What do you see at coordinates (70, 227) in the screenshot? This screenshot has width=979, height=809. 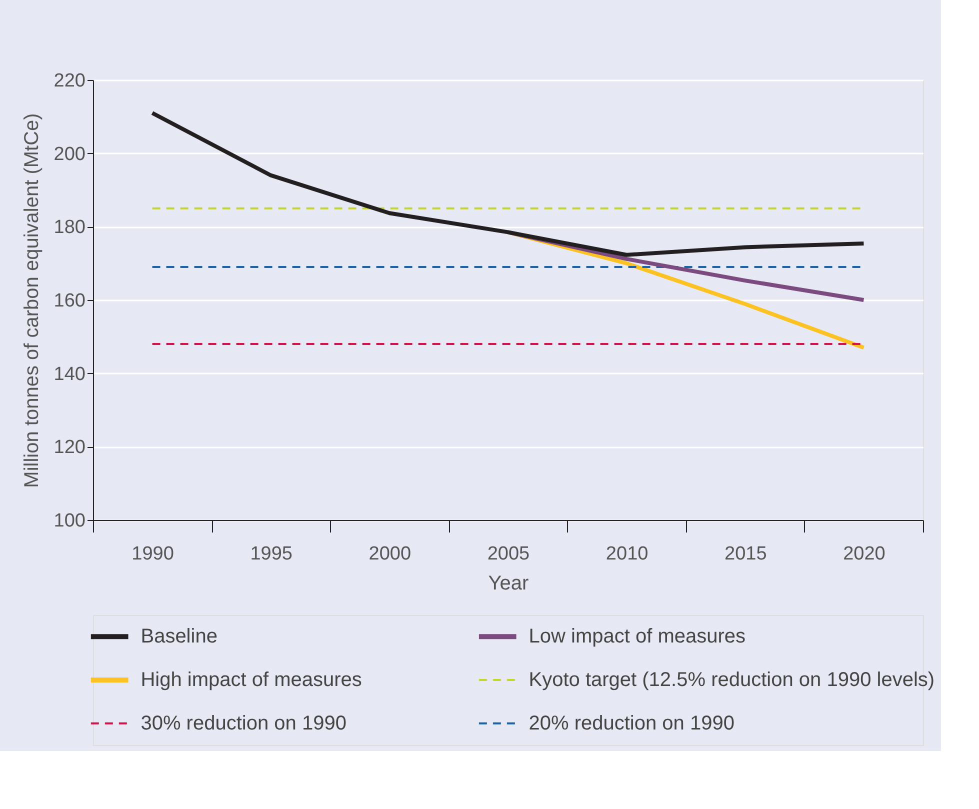 I see `y-tick-label: 180` at bounding box center [70, 227].